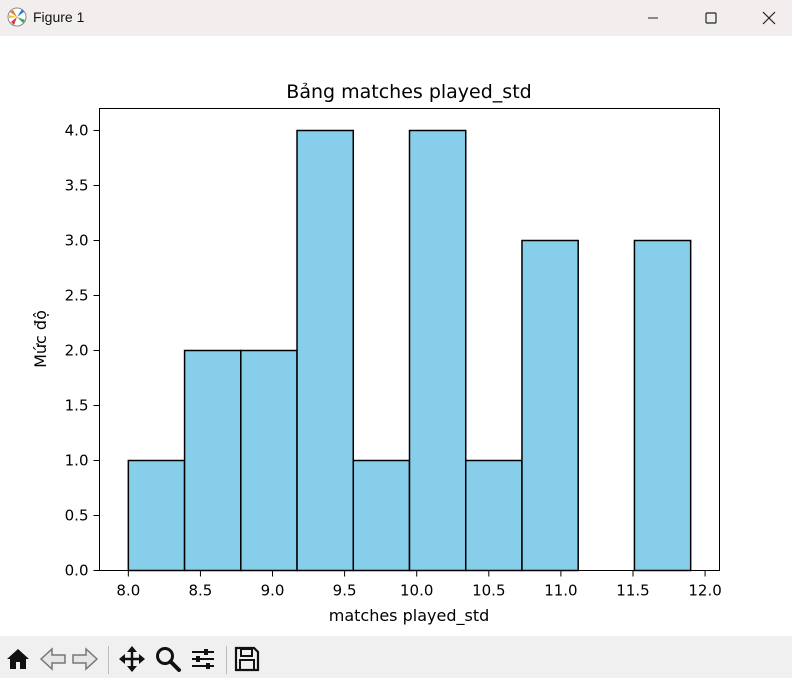 This screenshot has height=678, width=792. What do you see at coordinates (77, 406) in the screenshot?
I see `y-tick-label: 1.5` at bounding box center [77, 406].